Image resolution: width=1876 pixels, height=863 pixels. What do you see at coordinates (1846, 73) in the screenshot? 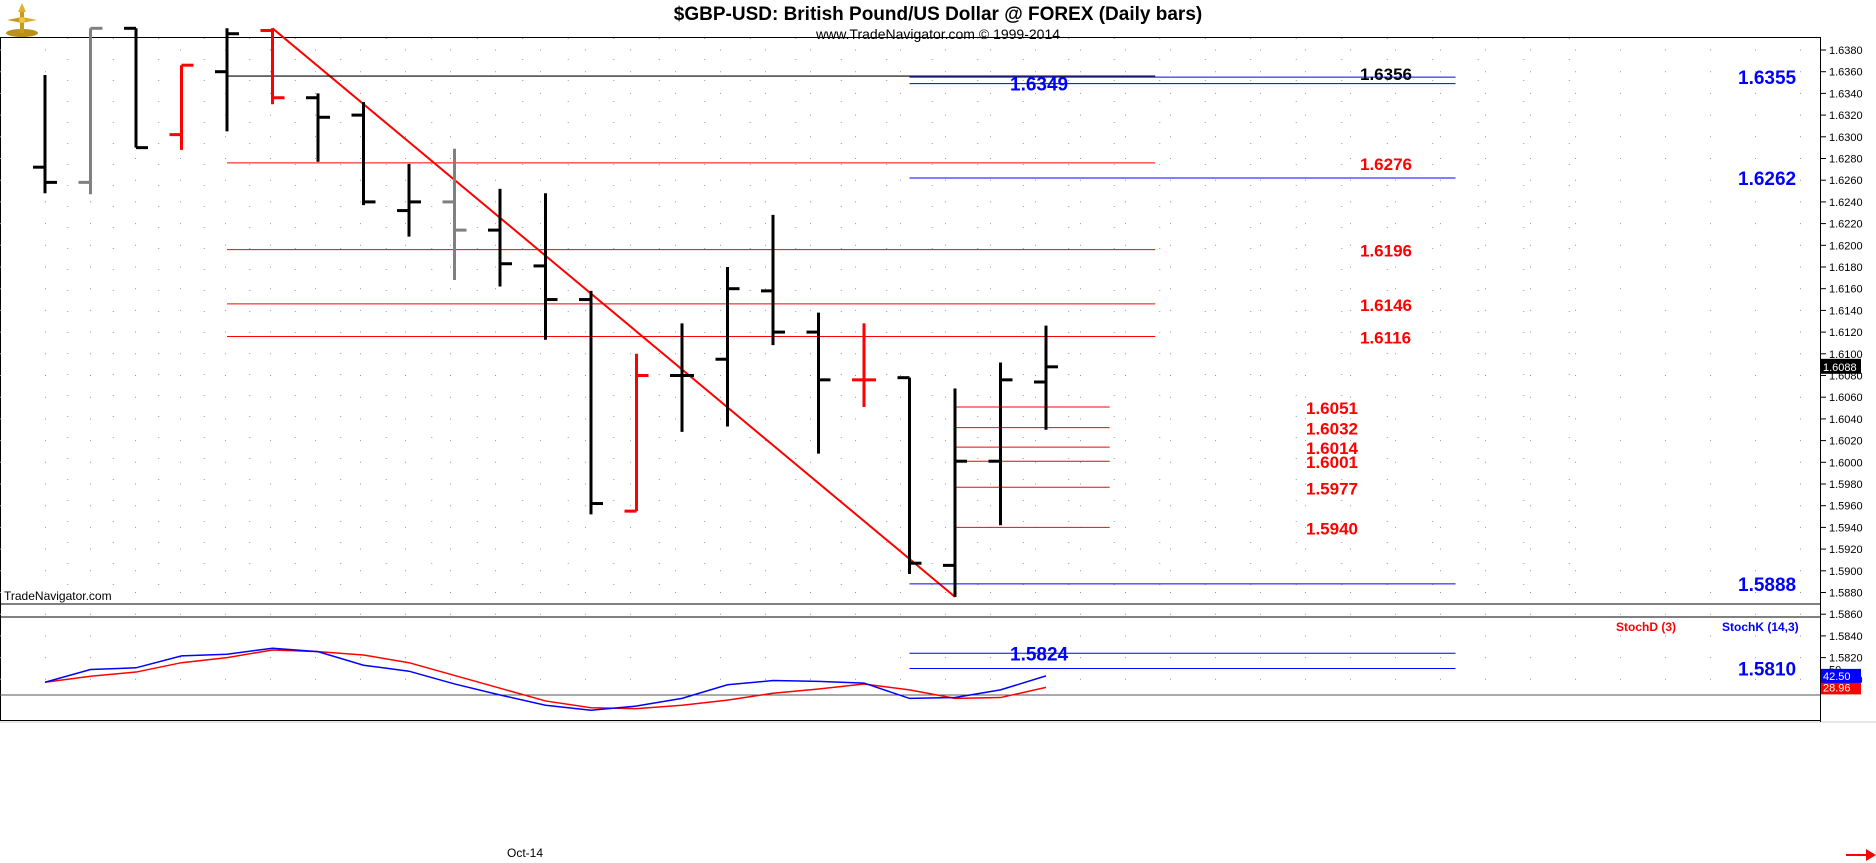
I see `y-axis-tick-label: 1.6360` at bounding box center [1846, 73].